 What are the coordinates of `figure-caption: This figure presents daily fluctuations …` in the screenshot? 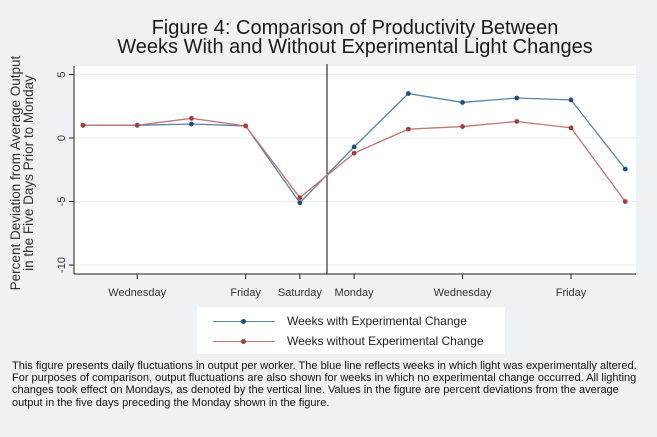 It's located at (324, 384).